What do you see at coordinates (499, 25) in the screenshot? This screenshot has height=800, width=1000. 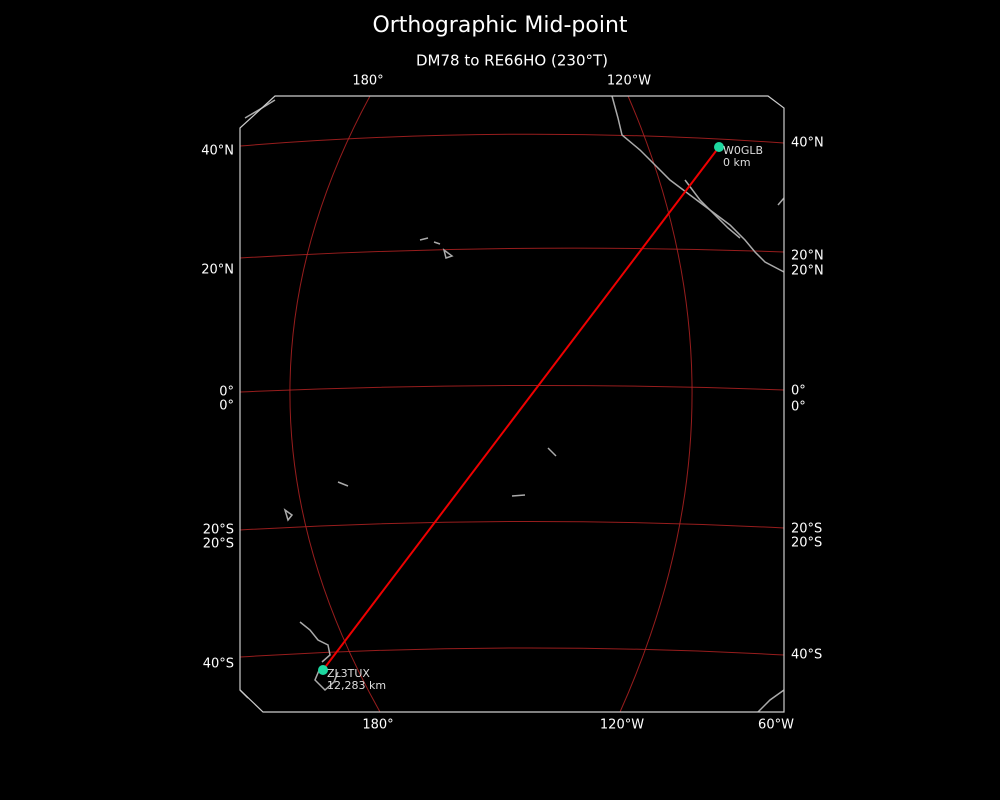 I see `title: Orthographic Mid-point` at bounding box center [499, 25].